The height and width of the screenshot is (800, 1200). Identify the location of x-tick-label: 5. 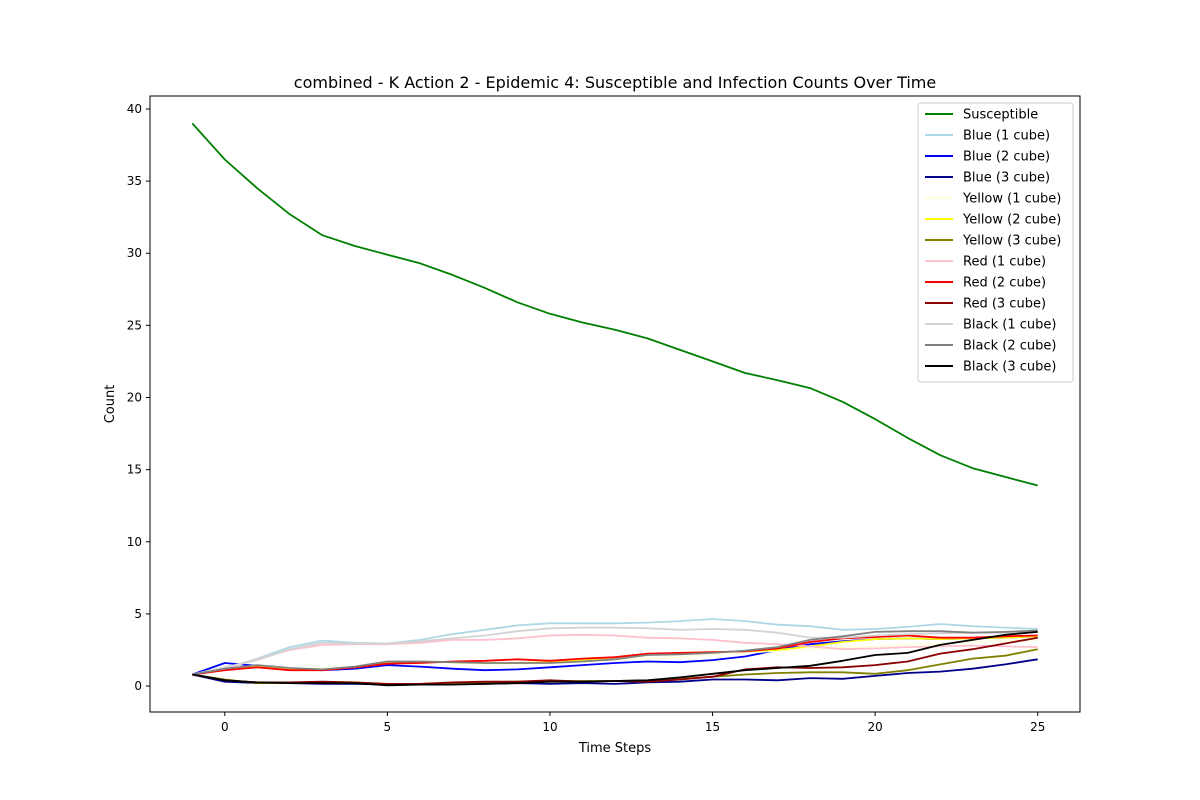
(388, 727).